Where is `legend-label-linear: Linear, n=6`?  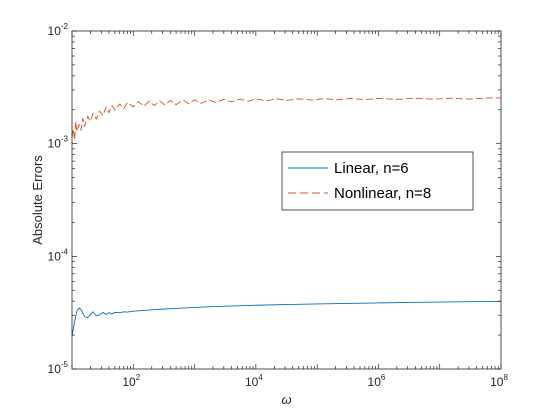
legend-label-linear: Linear, n=6 is located at coordinates (371, 168).